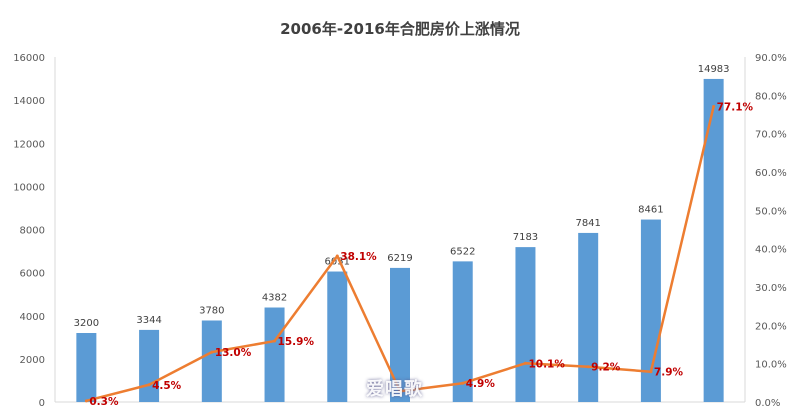 The width and height of the screenshot is (800, 409). I want to click on line-value-label: 4.9%, so click(481, 384).